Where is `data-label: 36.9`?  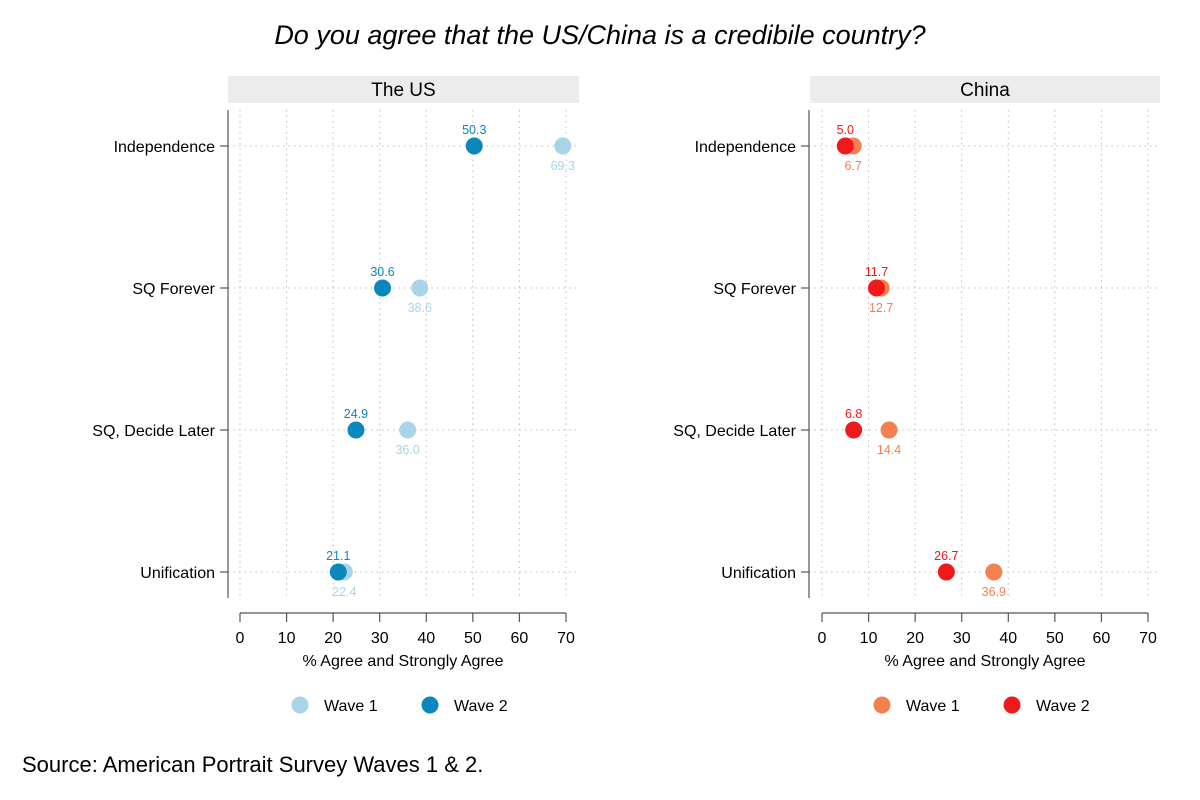
data-label: 36.9 is located at coordinates (994, 592).